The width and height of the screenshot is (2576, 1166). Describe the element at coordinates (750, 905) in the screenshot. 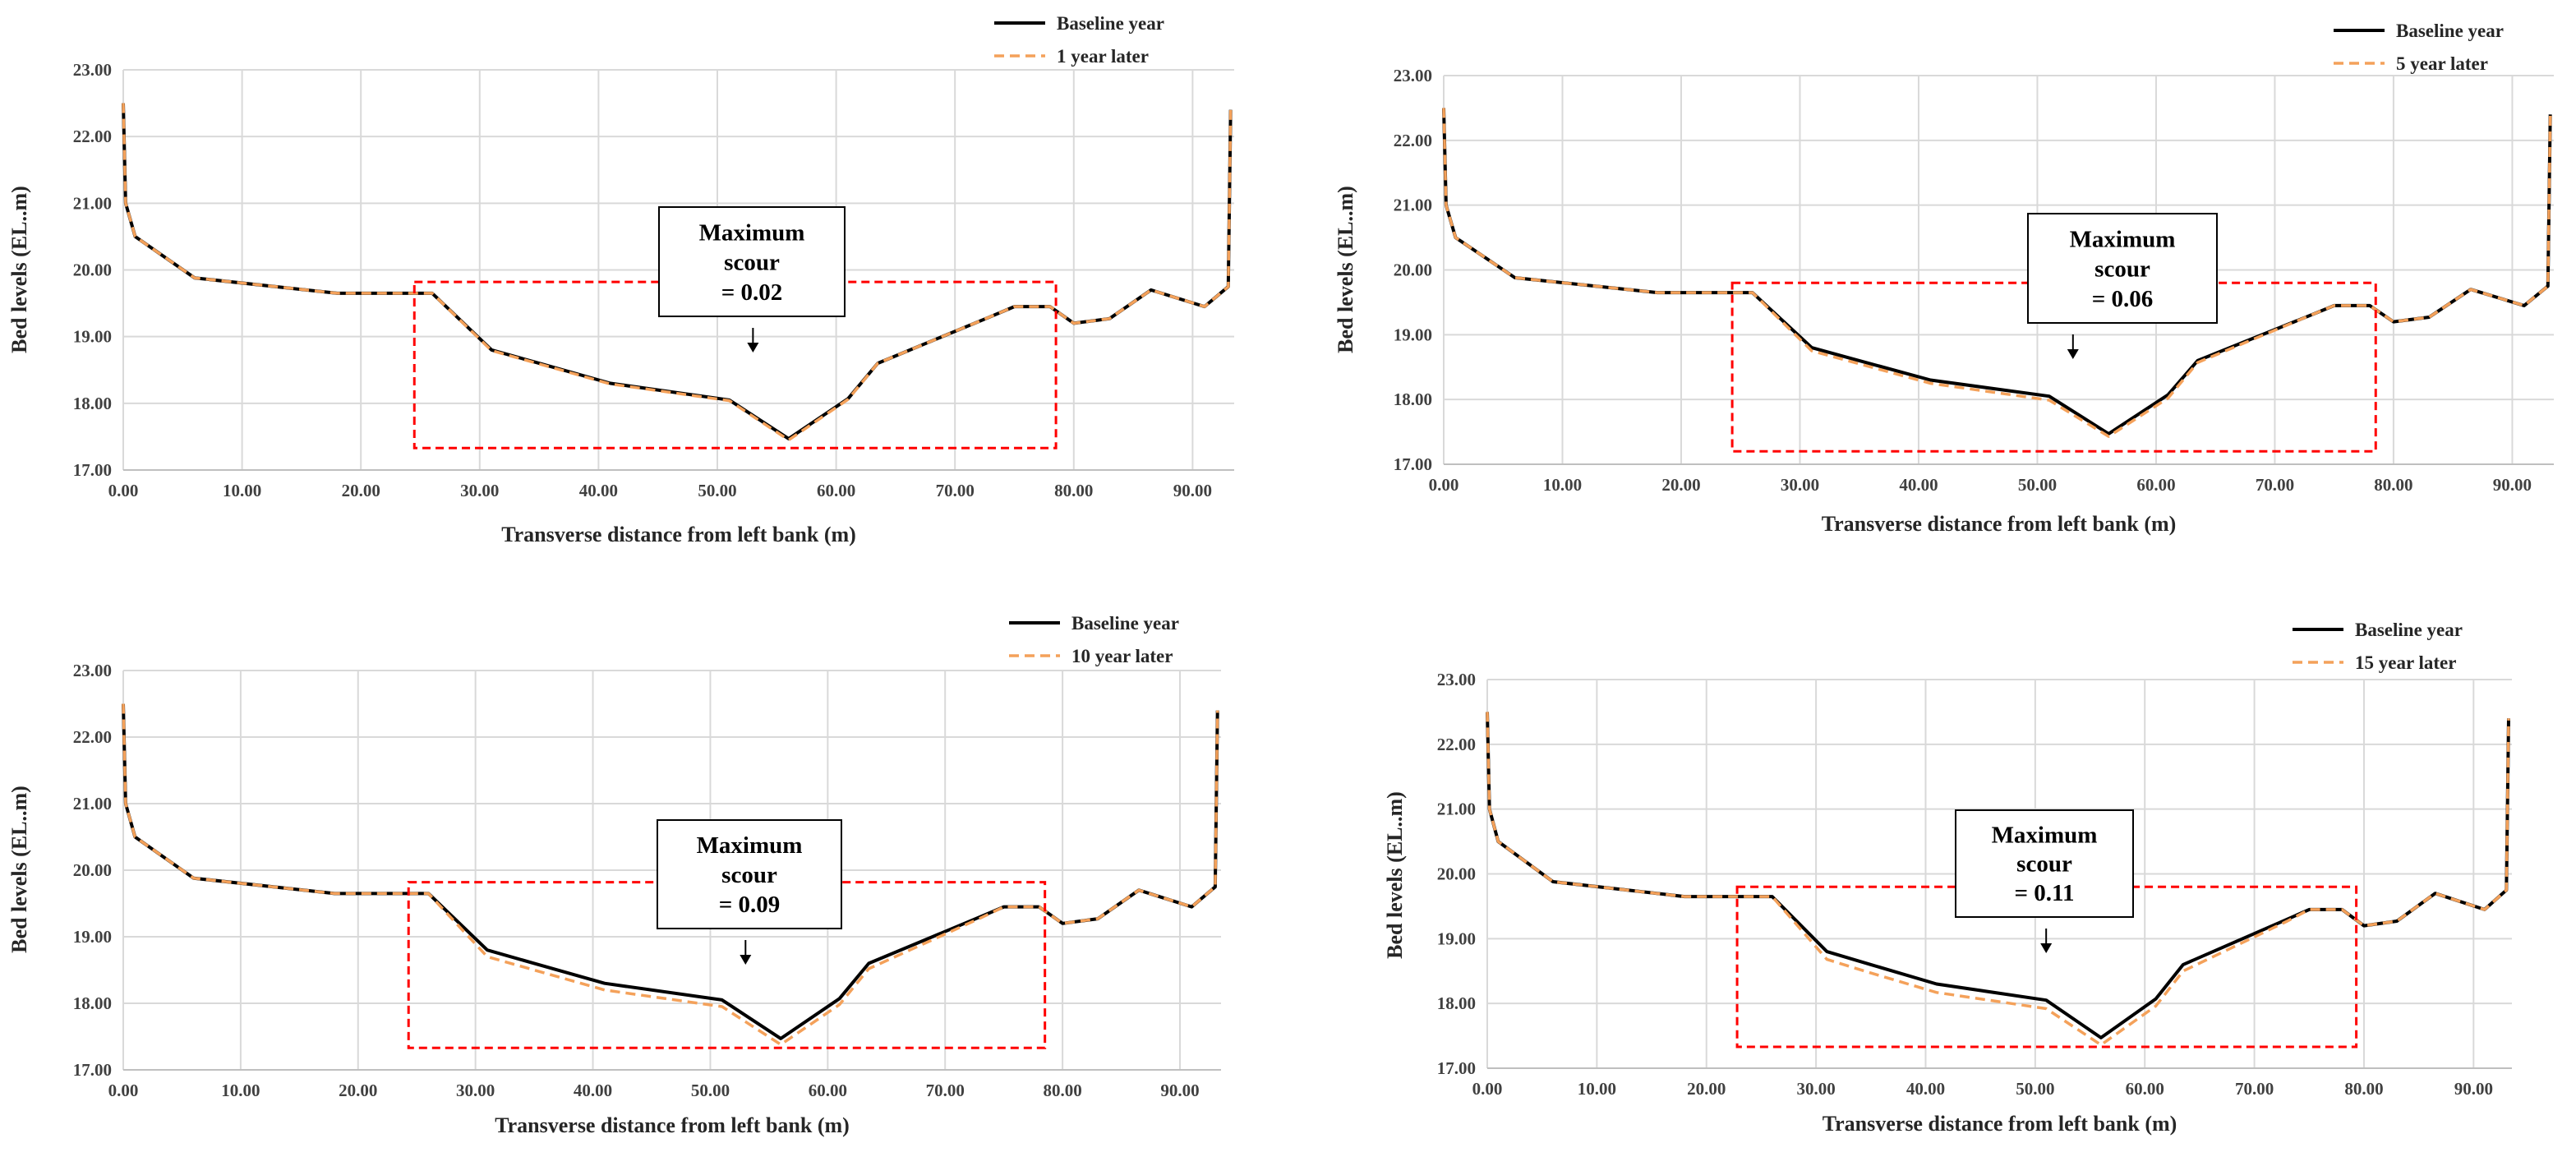

I see `scour-callout-text: = 0.09` at that location.